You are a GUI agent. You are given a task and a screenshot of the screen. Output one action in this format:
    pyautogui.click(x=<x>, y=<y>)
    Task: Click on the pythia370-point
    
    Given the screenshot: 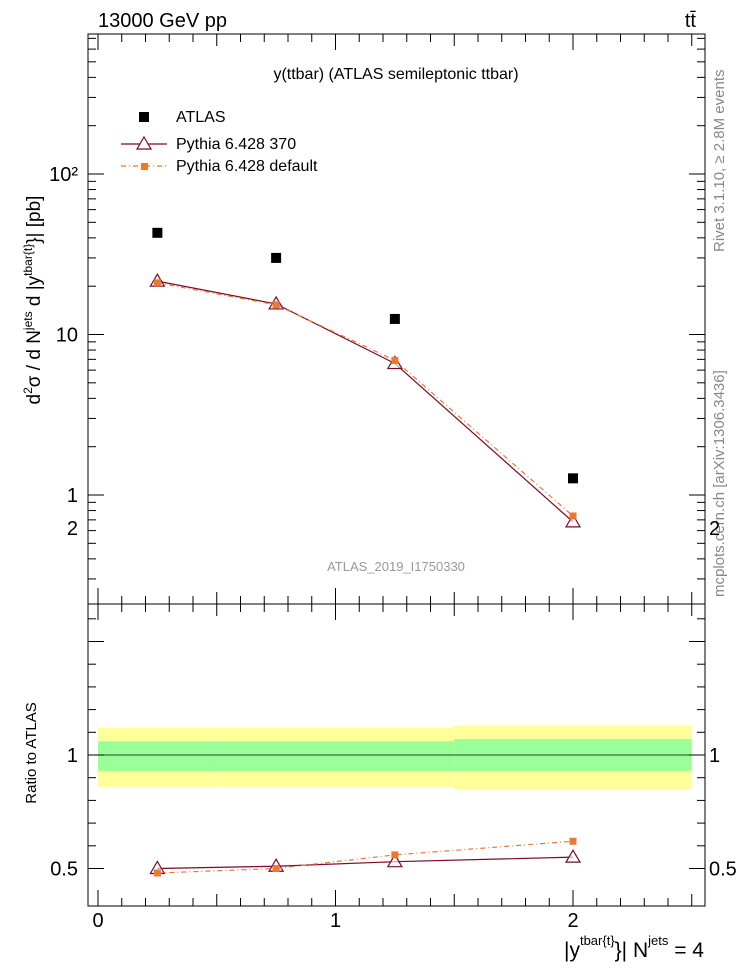 What is the action you would take?
    pyautogui.click(x=573, y=520)
    